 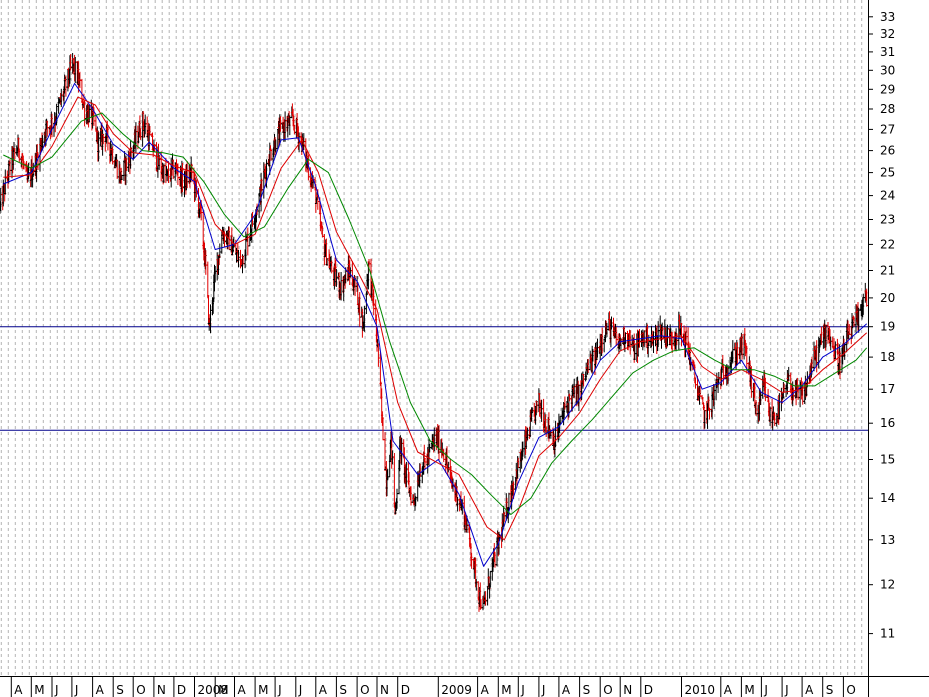 I want to click on y-tick-label: 24, so click(x=887, y=196).